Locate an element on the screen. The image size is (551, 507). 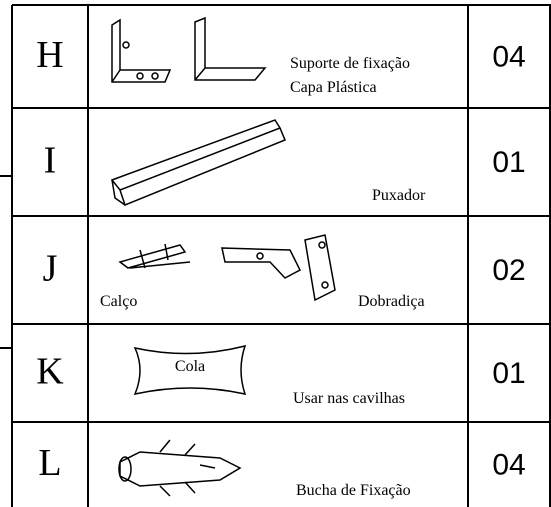
row-letter: I is located at coordinates (50, 161).